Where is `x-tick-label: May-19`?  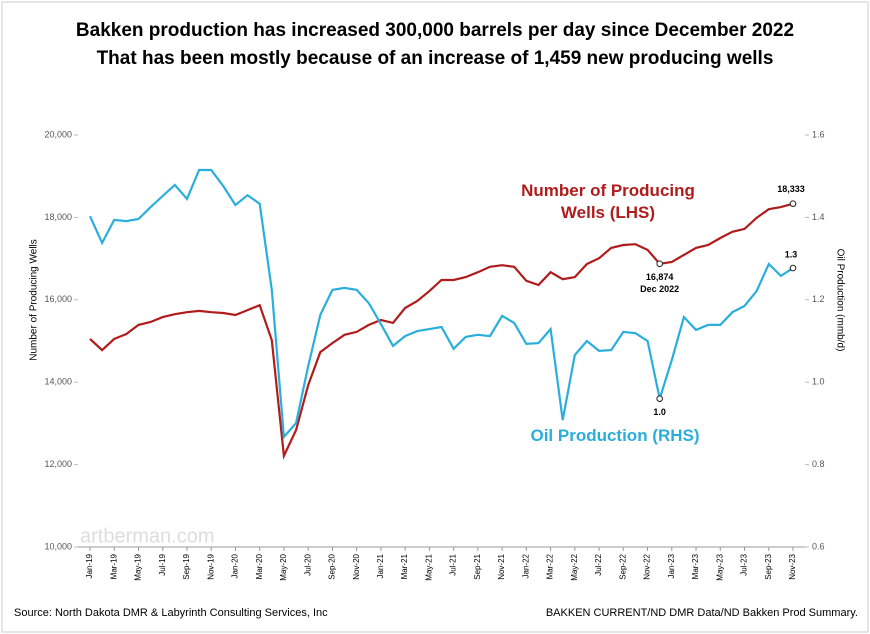 x-tick-label: May-19 is located at coordinates (138, 566).